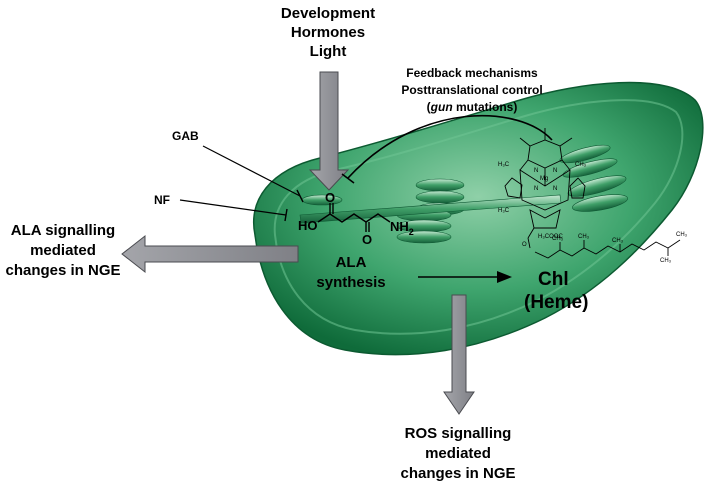 The image size is (708, 486). I want to click on signal-down-arrow, so click(329, 131).